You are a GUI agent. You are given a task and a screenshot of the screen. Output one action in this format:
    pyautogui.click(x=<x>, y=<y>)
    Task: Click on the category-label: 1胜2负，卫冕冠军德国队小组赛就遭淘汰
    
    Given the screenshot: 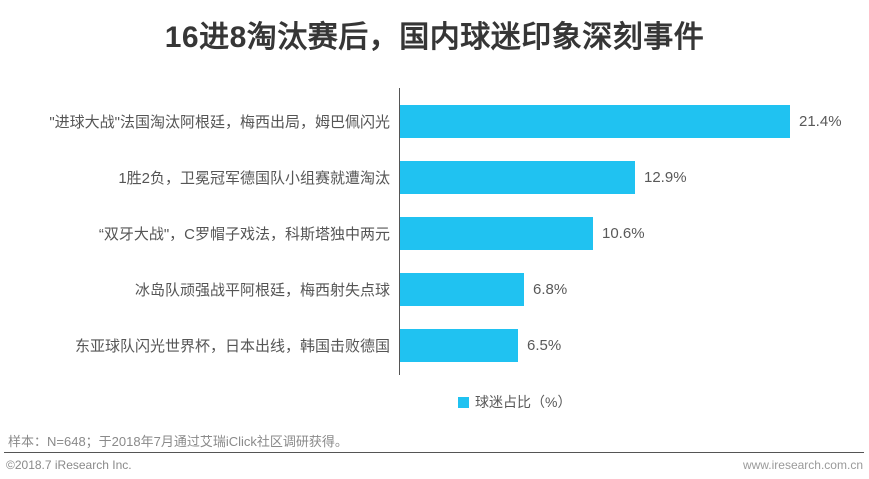 What is the action you would take?
    pyautogui.click(x=254, y=178)
    